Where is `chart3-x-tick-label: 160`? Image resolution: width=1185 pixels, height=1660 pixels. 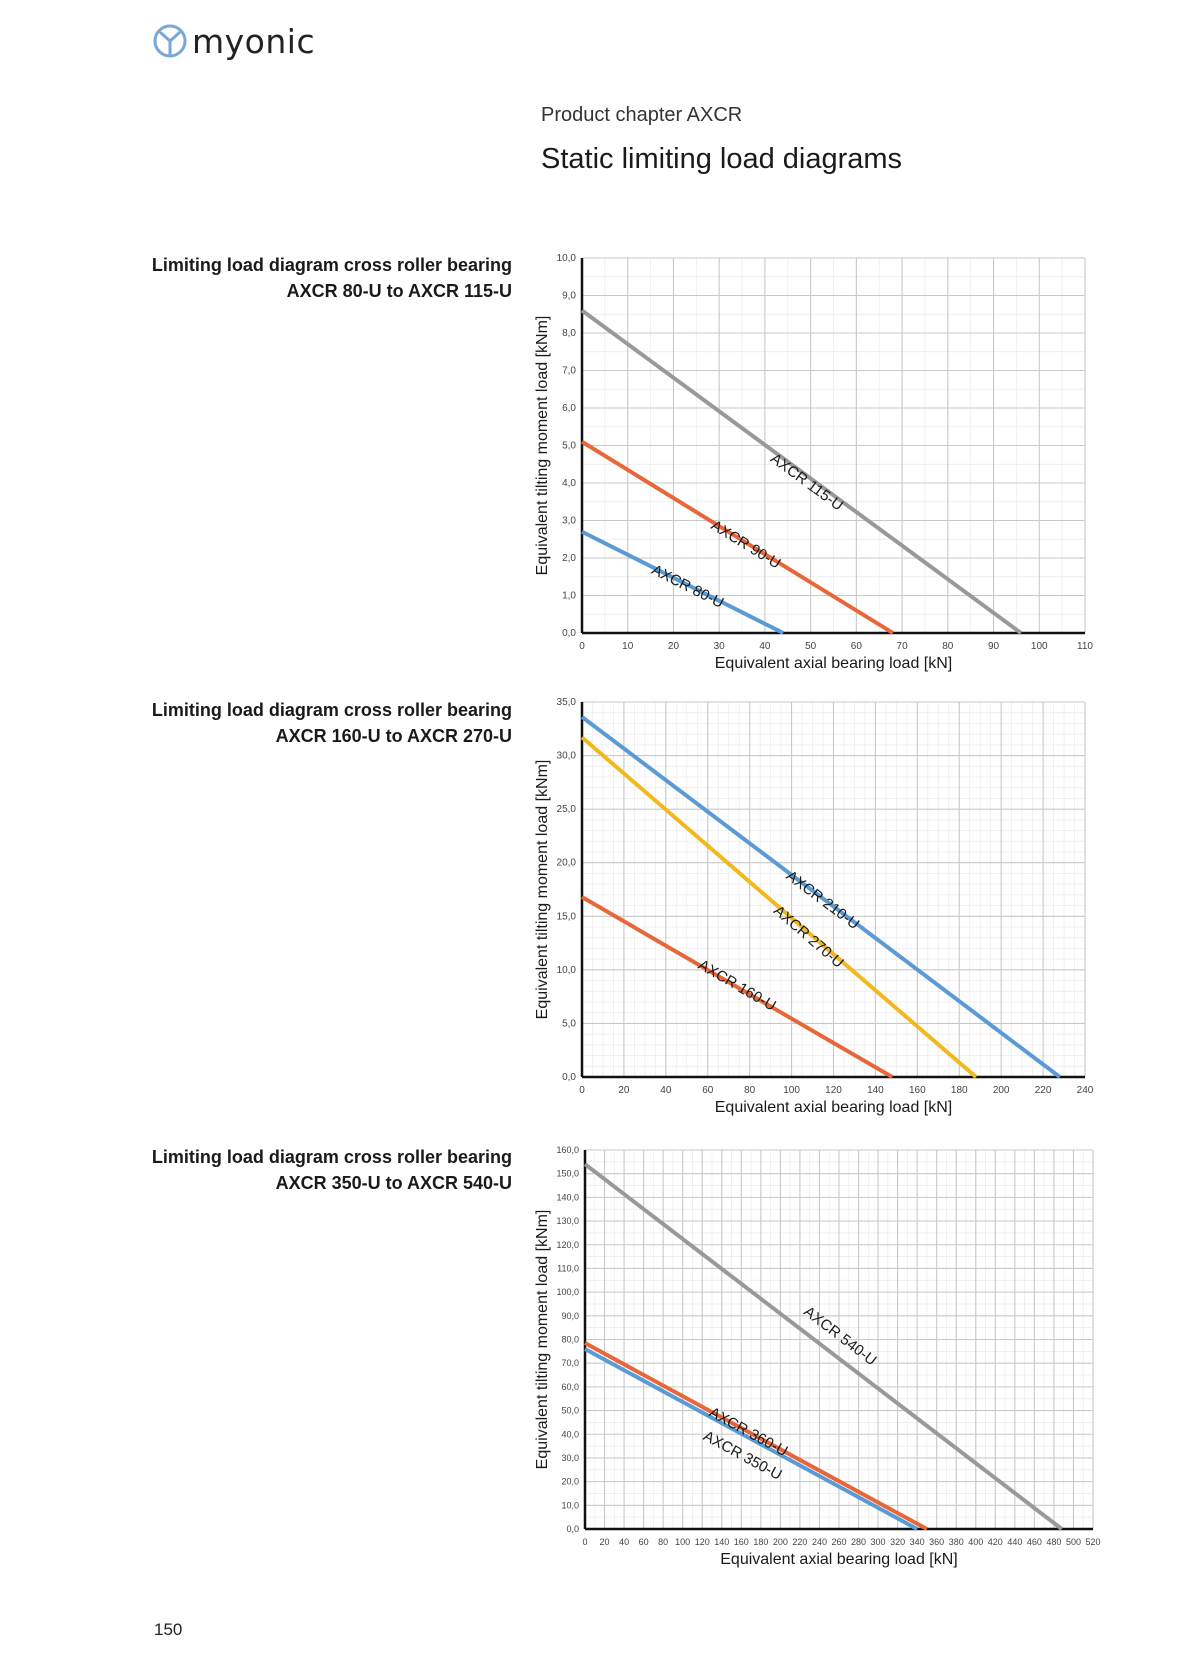 chart3-x-tick-label: 160 is located at coordinates (741, 1542).